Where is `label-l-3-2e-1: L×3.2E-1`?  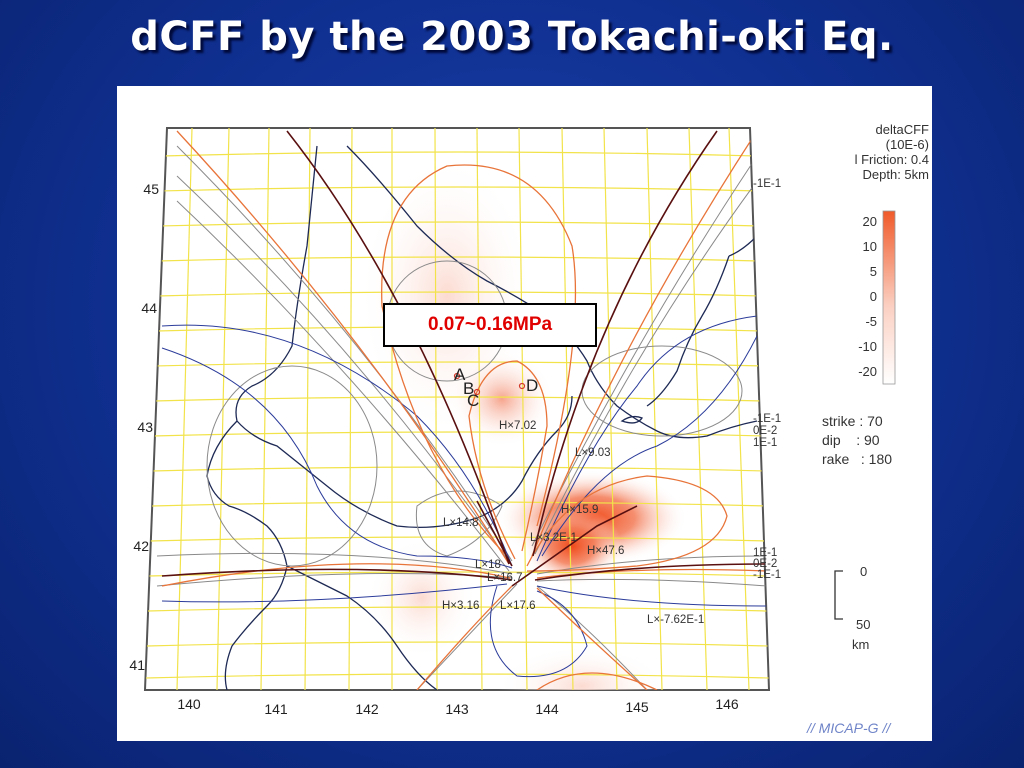 label-l-3-2e-1: L×3.2E-1 is located at coordinates (553, 538).